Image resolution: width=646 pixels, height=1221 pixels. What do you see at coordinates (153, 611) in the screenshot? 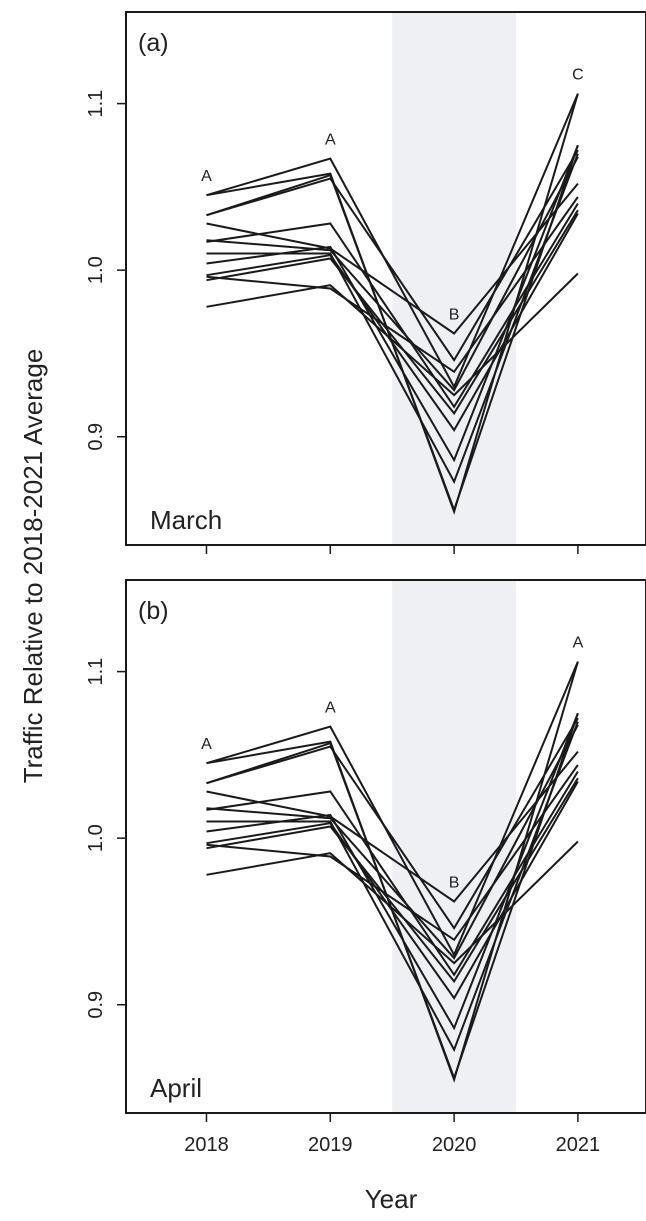
I see `panel-tag: (b)` at bounding box center [153, 611].